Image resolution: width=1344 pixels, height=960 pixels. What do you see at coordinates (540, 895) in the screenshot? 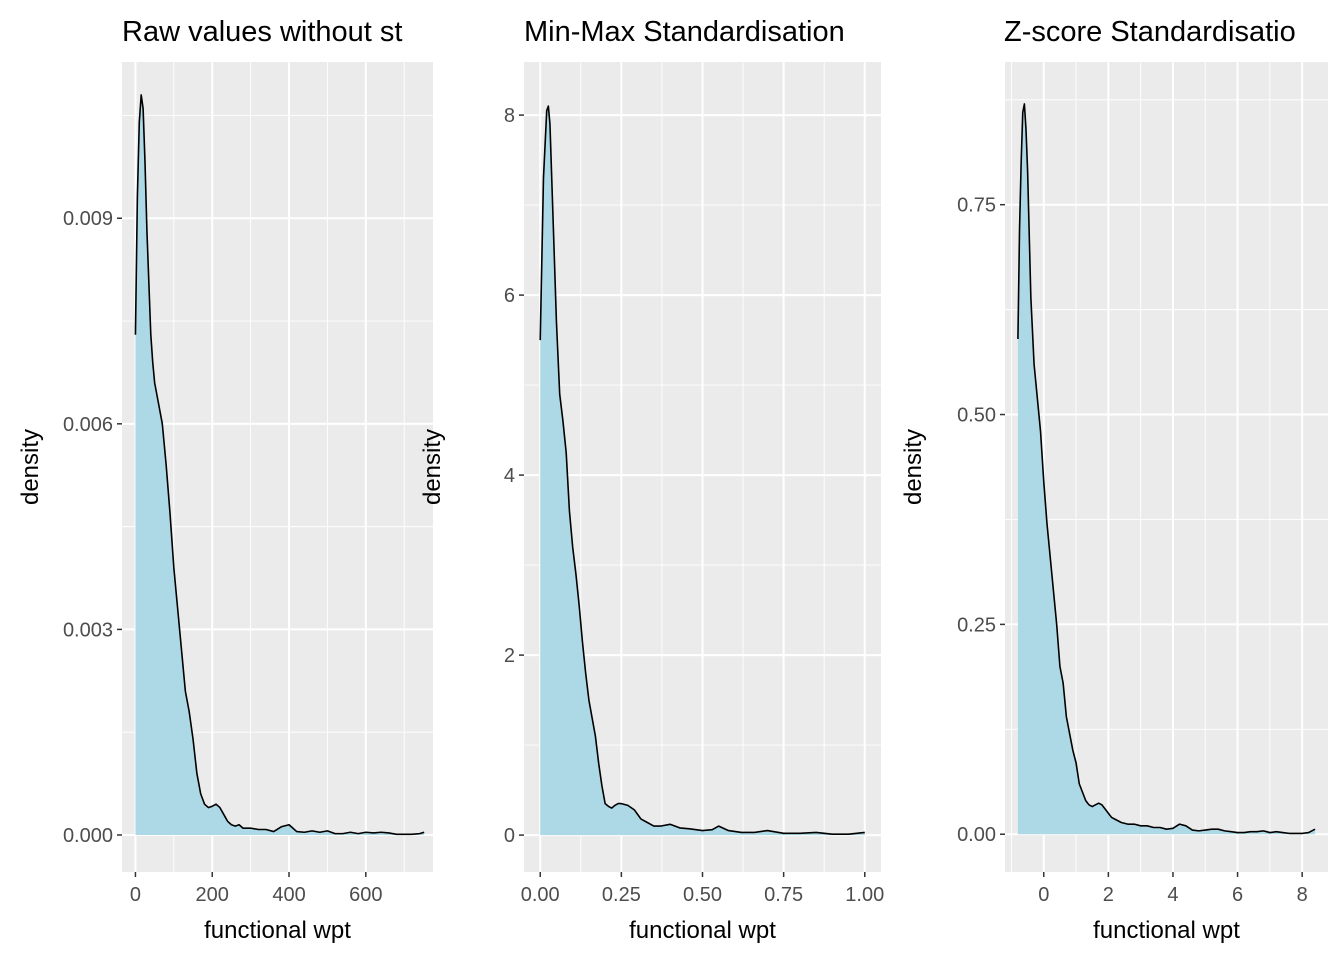
I see `x-tick-label: 0.00` at bounding box center [540, 895].